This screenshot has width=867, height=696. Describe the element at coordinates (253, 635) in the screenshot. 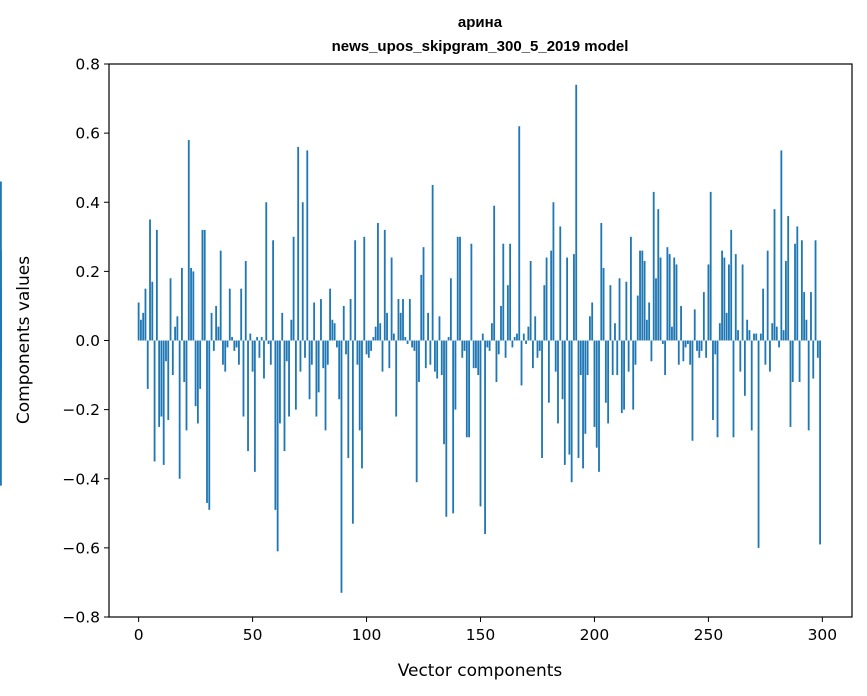

I see `x-tick-label: 50` at that location.